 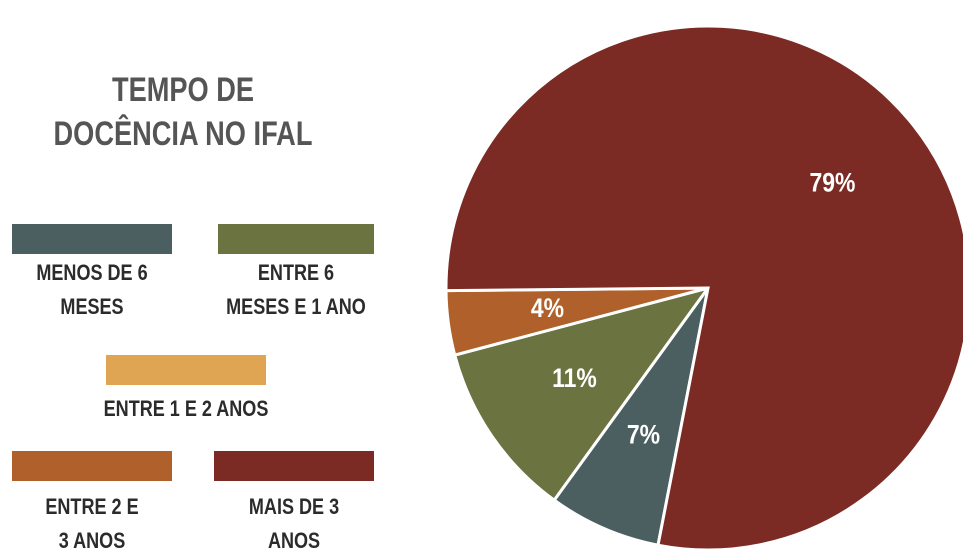 I want to click on legend-label: MAIS DE 3 ANOS, so click(x=294, y=523).